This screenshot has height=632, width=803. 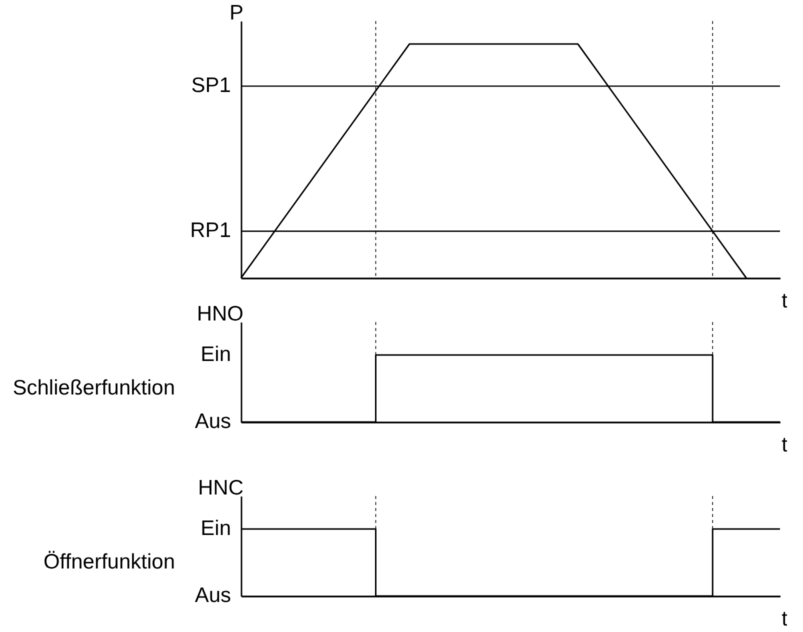 I want to click on y-axis-title: HNC, so click(x=221, y=488).